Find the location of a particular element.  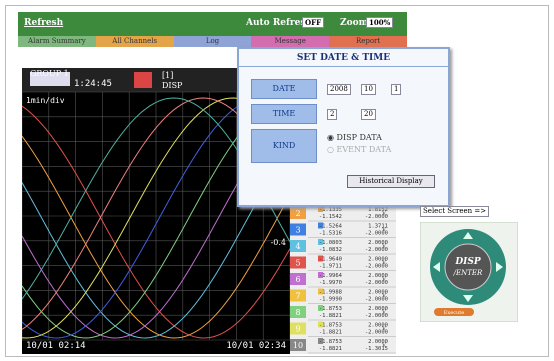

channel-value: -1.5316 is located at coordinates (330, 234).